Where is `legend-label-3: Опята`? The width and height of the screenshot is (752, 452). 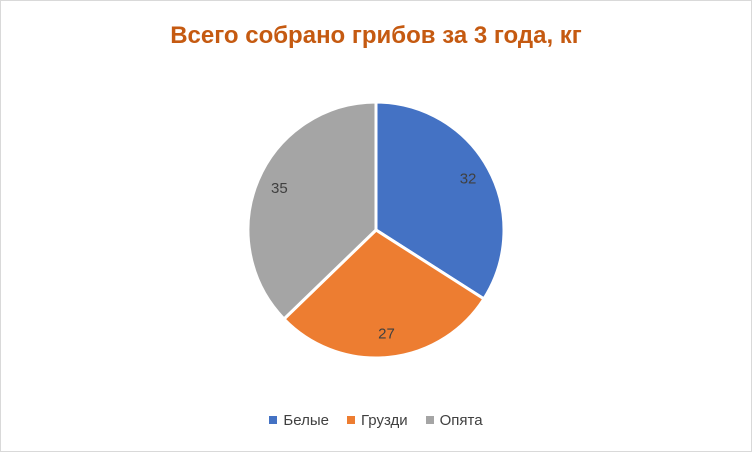 legend-label-3: Опята is located at coordinates (461, 420).